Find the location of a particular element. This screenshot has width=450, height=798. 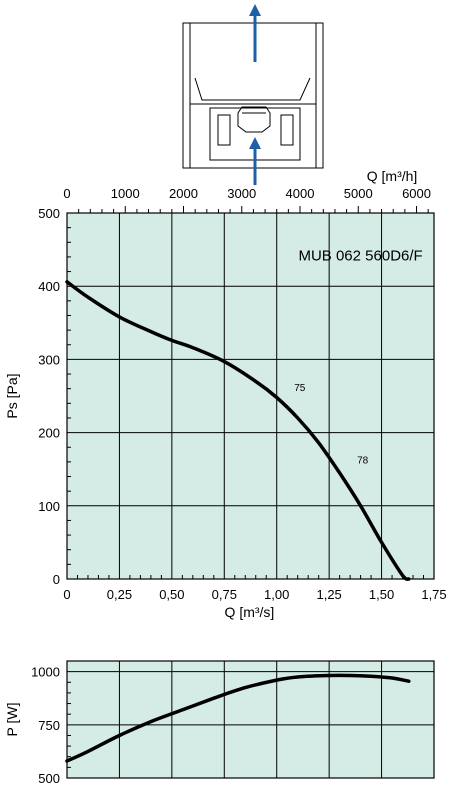

power-plot-area is located at coordinates (250, 719).